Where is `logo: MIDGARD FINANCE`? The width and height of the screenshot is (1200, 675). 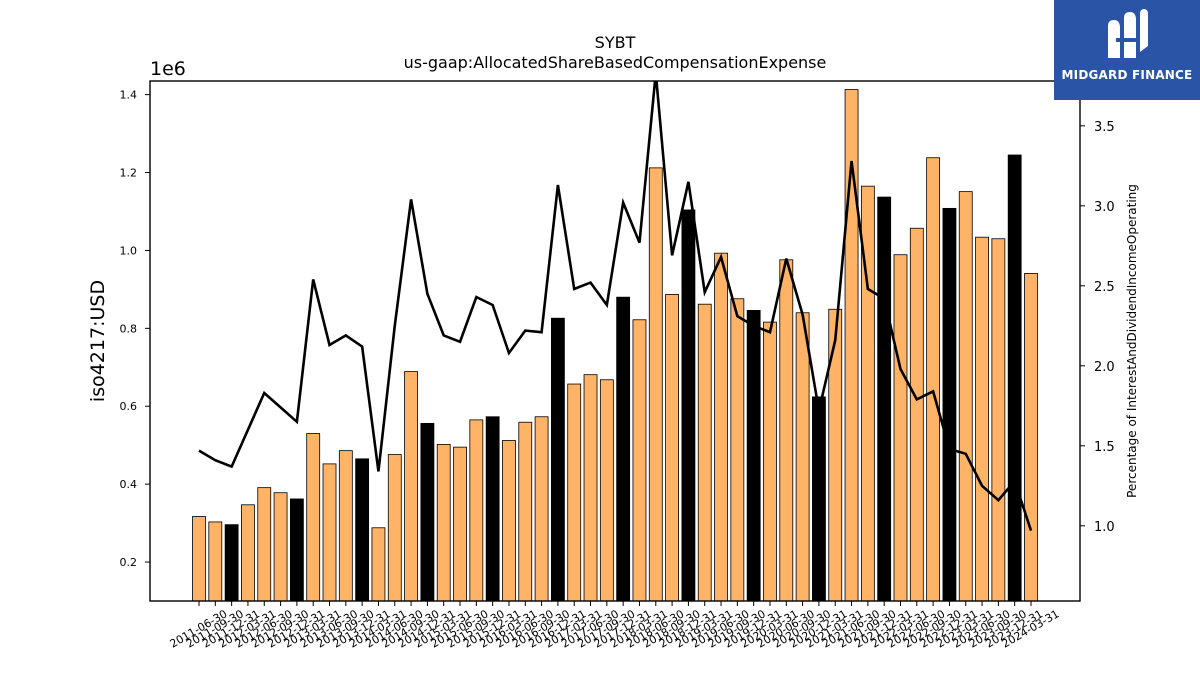
logo: MIDGARD FINANCE is located at coordinates (1127, 50).